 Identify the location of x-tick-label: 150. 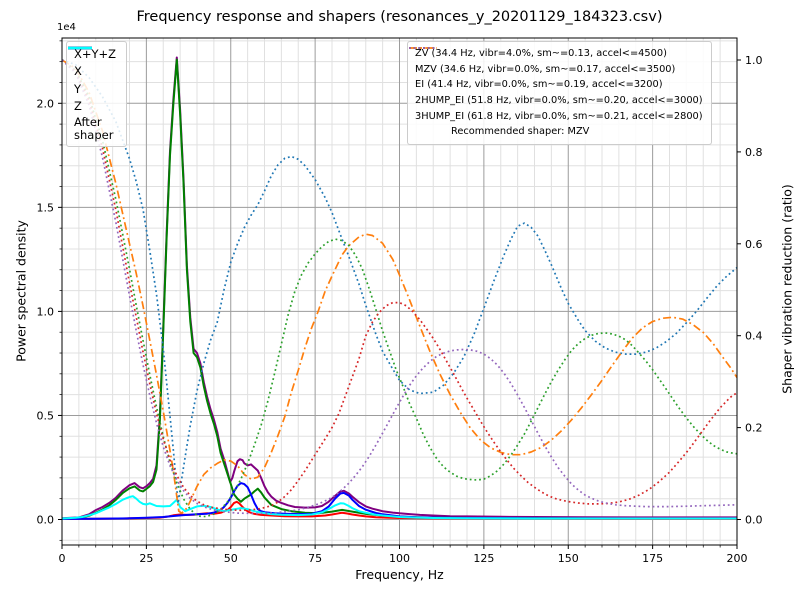
(568, 558).